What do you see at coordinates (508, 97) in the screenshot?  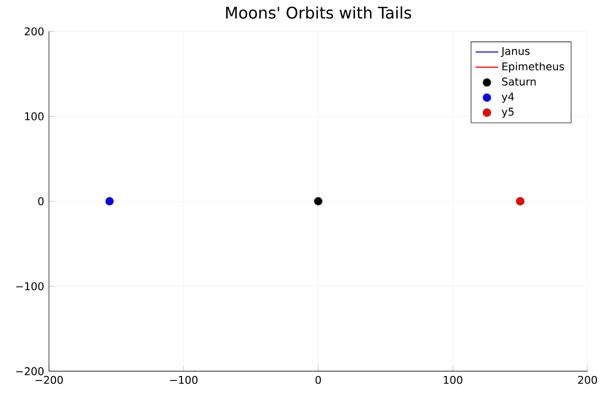 I see `legend-label: y4` at bounding box center [508, 97].